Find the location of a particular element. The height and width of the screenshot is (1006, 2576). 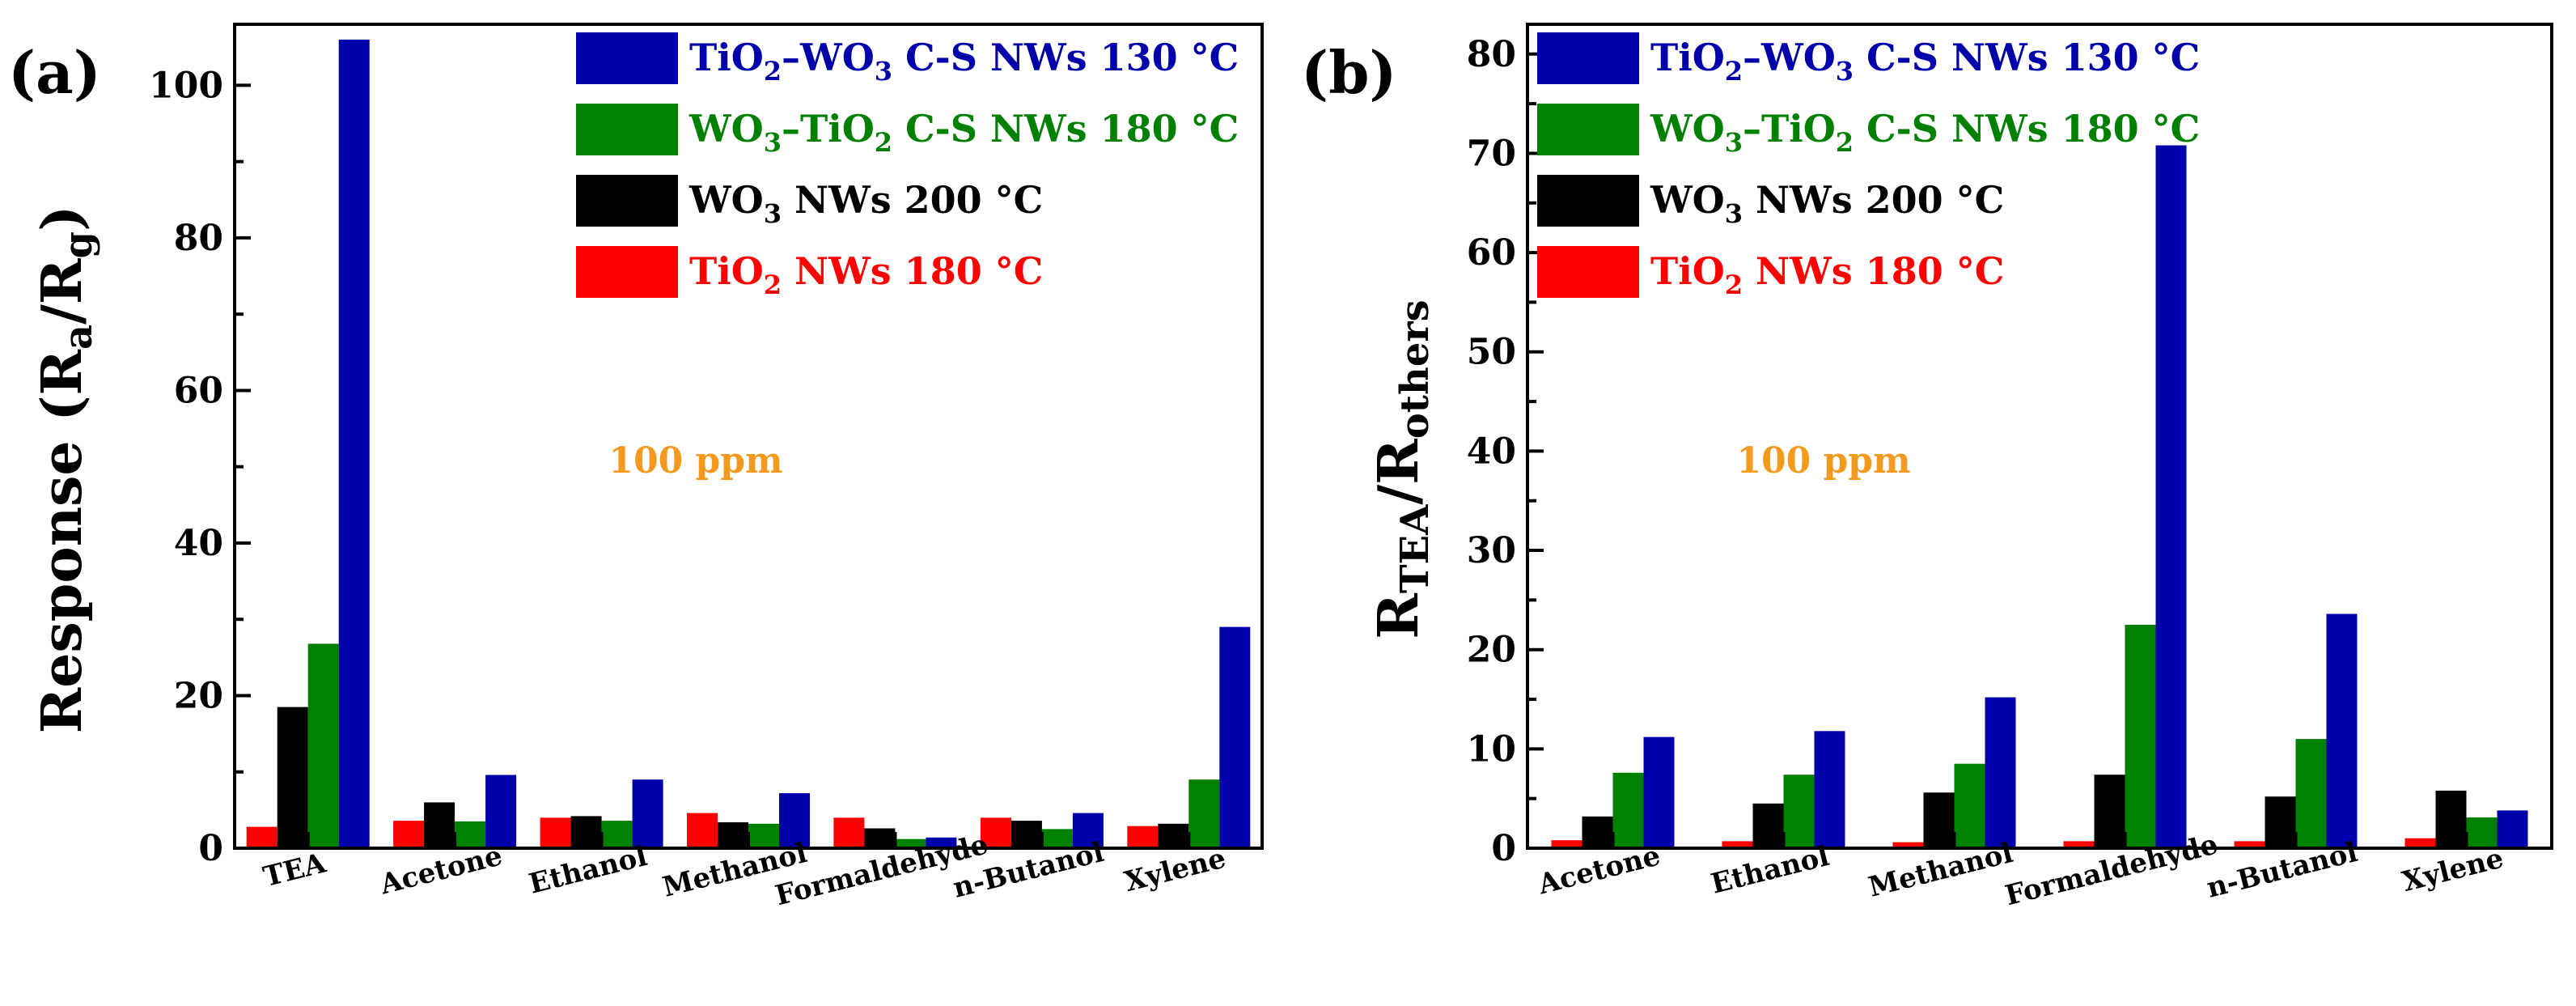

bar-wo3-tio2-c-s-nws-180-c-formaldehyde is located at coordinates (910, 843).